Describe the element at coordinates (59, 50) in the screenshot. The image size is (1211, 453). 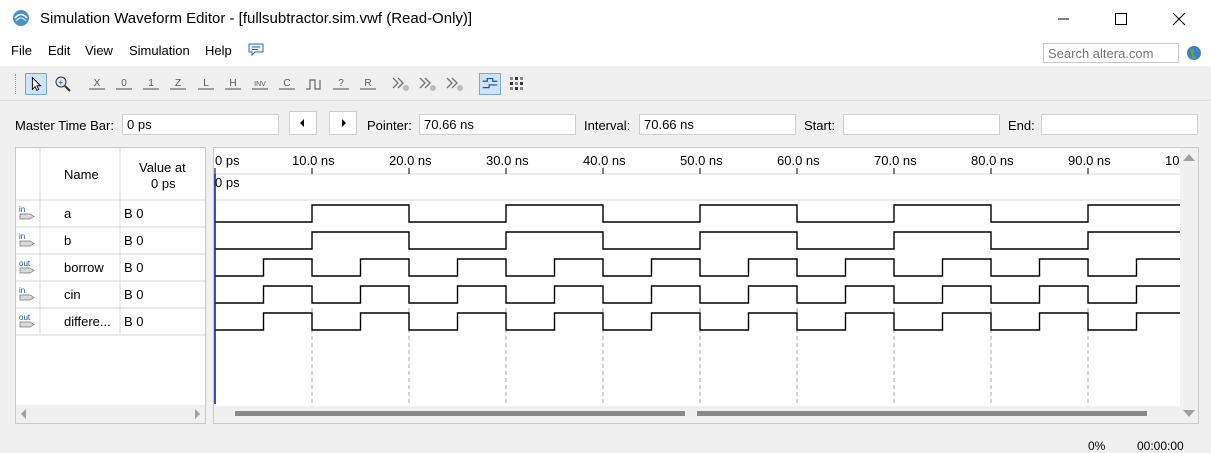
I see `menu-edit: Edit` at that location.